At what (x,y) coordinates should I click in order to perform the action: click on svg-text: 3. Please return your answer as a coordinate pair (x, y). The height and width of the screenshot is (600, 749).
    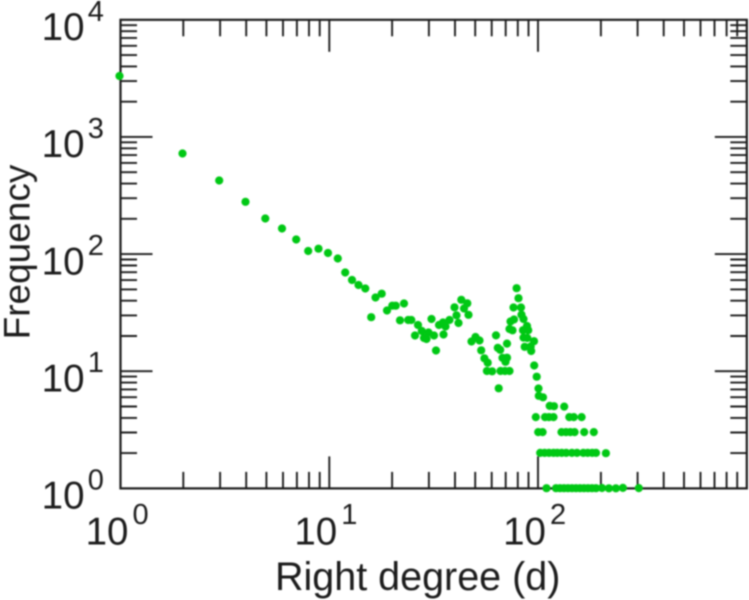
    Looking at the image, I should click on (96, 129).